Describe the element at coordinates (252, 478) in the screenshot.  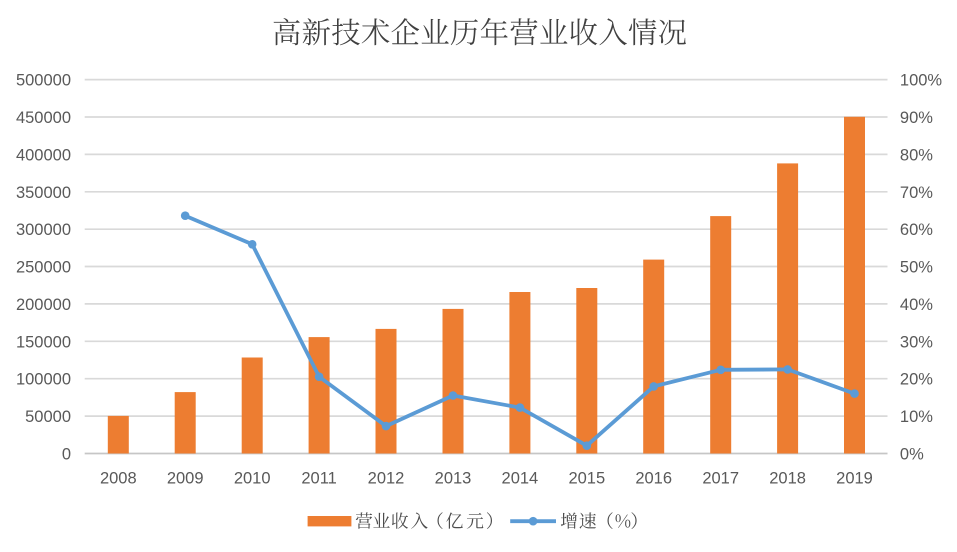
I see `svg-text: 2010` at that location.